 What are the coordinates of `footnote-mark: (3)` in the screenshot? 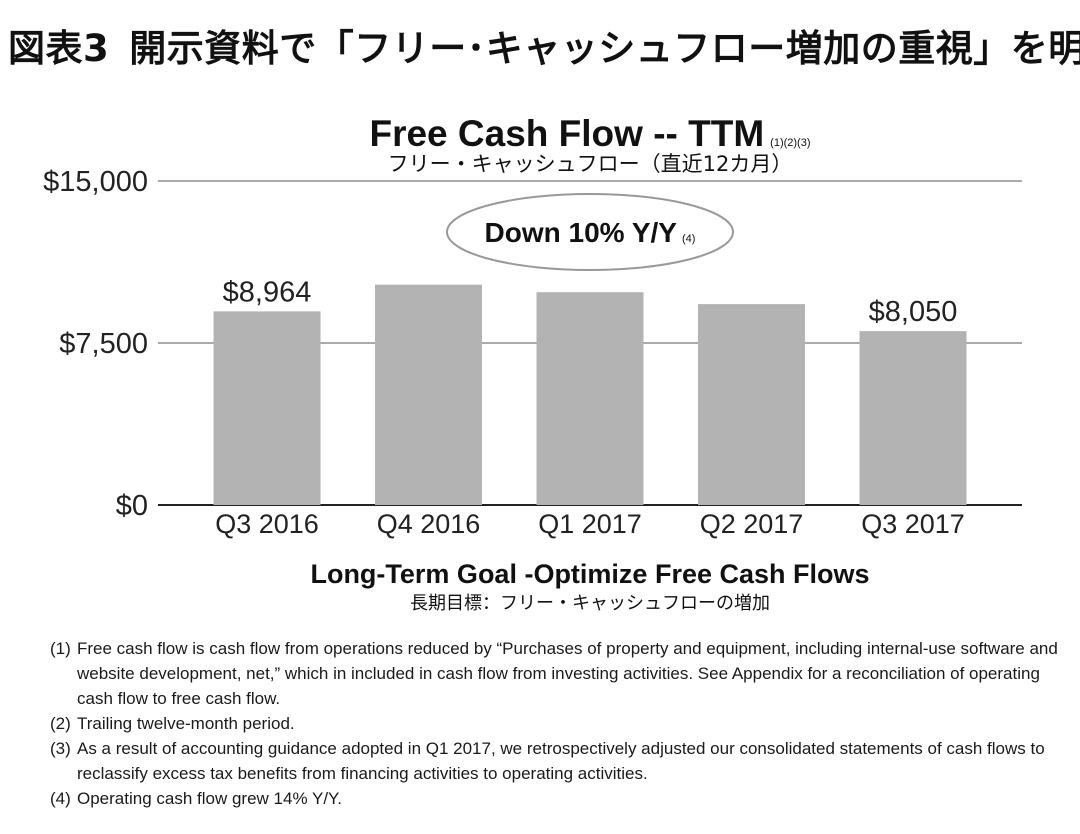 It's located at (60, 748).